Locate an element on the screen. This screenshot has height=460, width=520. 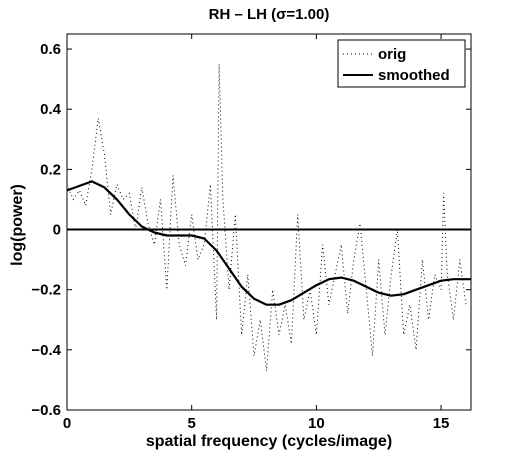
legend-smoothed-label: smoothed is located at coordinates (414, 75).